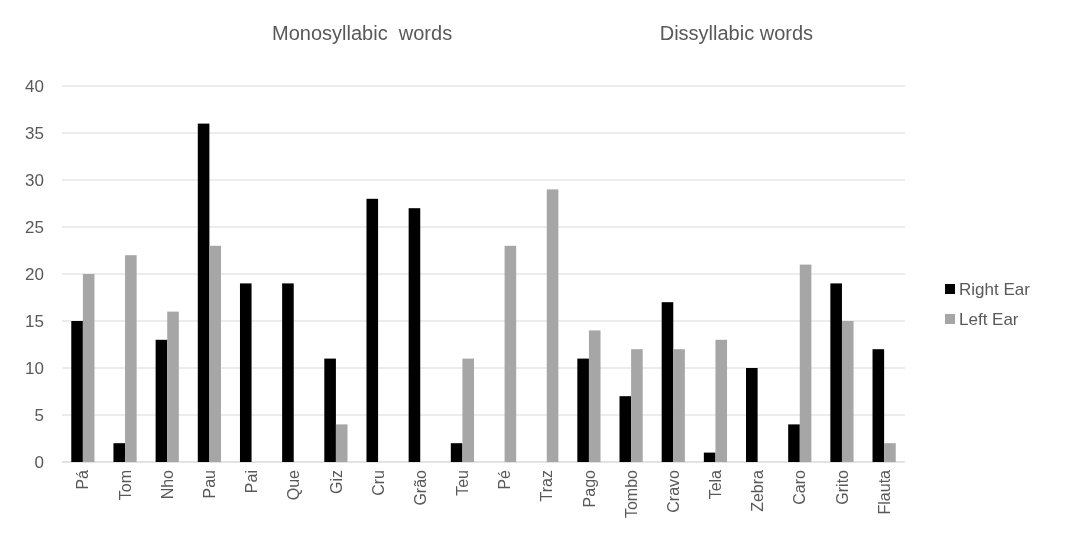 The image size is (1079, 551). I want to click on x-tick-label: Pago, so click(589, 488).